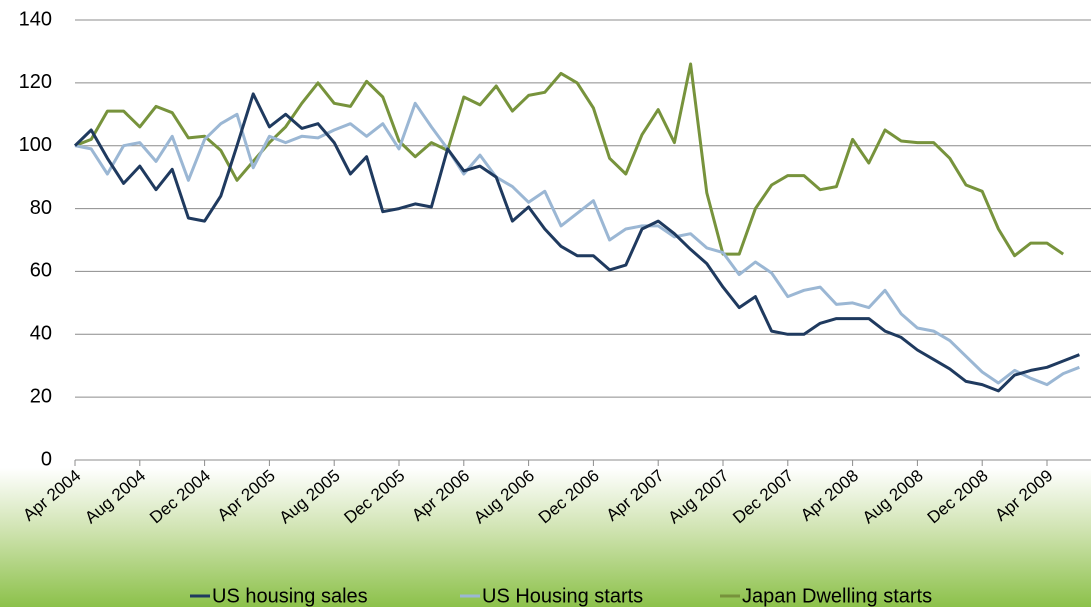 Image resolution: width=1091 pixels, height=607 pixels. What do you see at coordinates (562, 596) in the screenshot?
I see `legend-label: US Housing starts` at bounding box center [562, 596].